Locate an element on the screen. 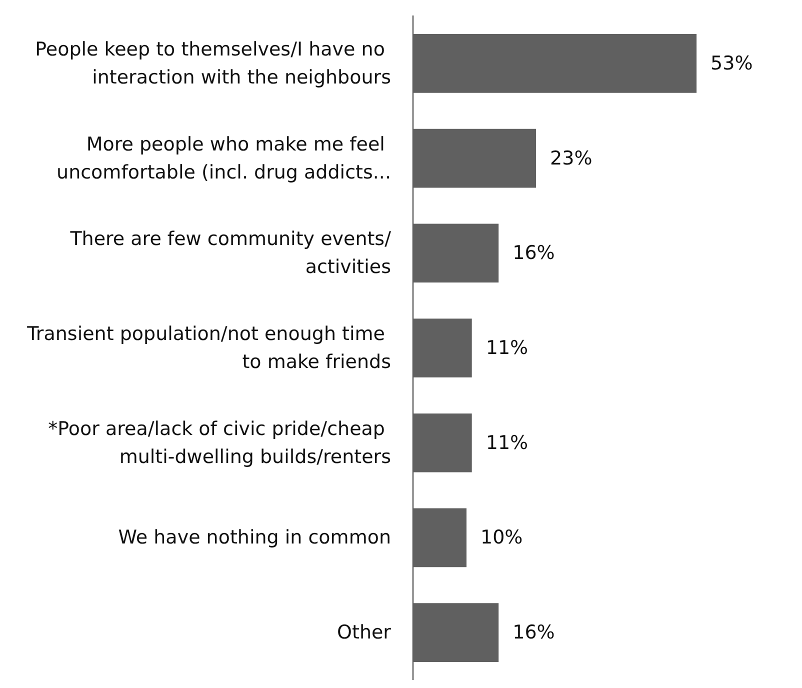 The image size is (802, 688). data-label: 53% is located at coordinates (731, 63).